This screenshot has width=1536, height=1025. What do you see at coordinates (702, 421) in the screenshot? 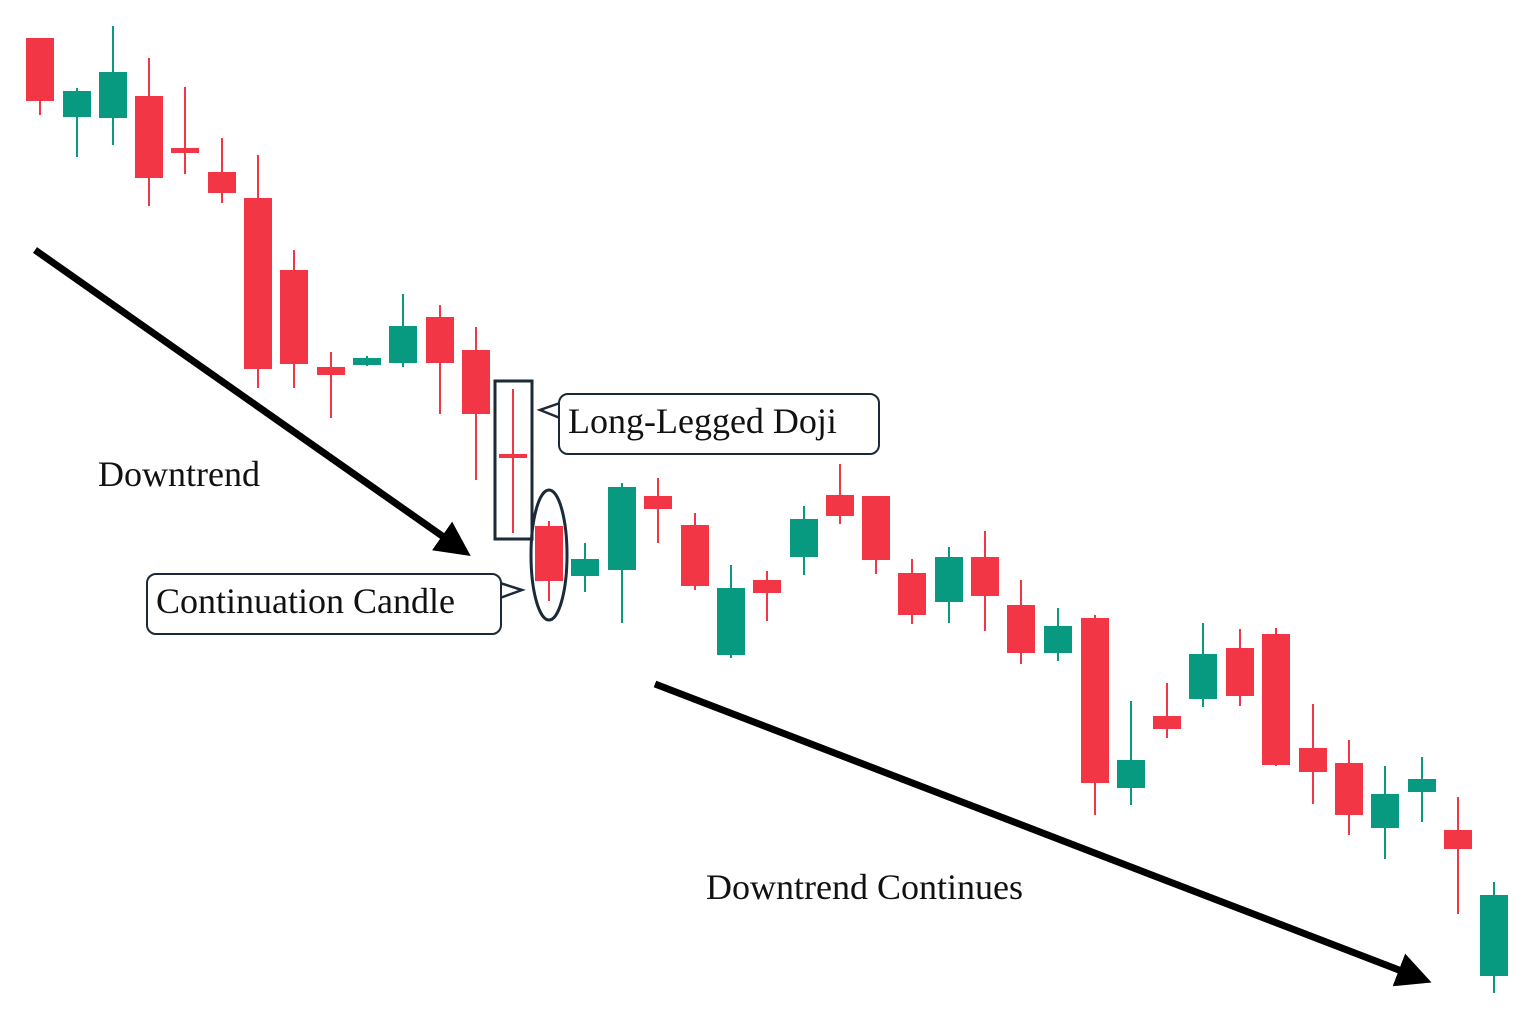
I see `long-legged-doji-label: Long-Legged Doji` at bounding box center [702, 421].